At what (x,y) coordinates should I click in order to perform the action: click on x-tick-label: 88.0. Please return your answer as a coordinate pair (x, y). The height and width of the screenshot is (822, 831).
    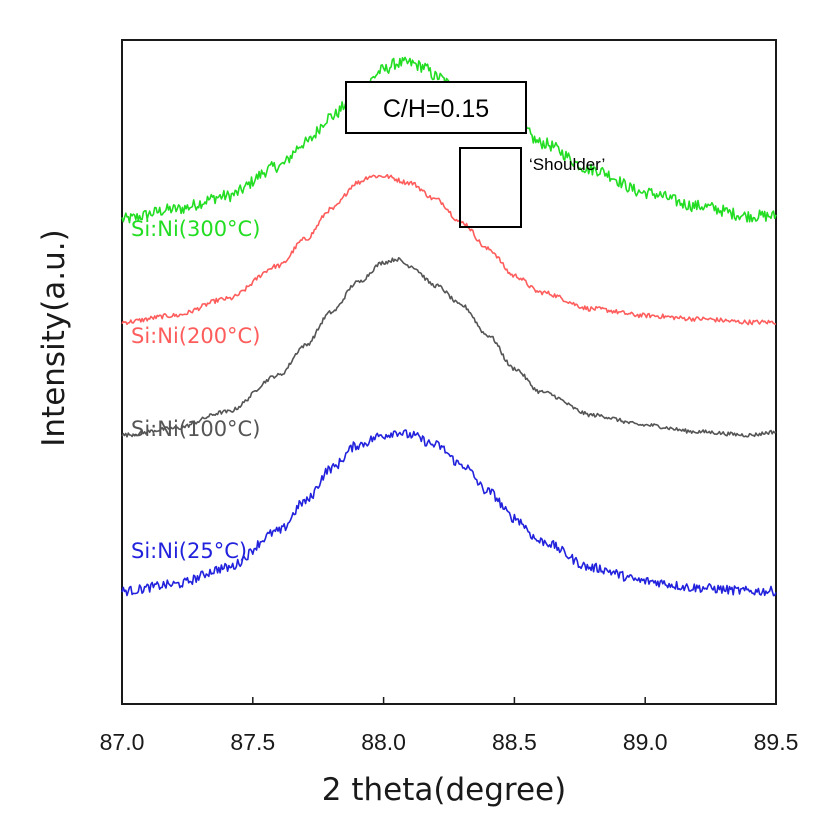
    Looking at the image, I should click on (383, 742).